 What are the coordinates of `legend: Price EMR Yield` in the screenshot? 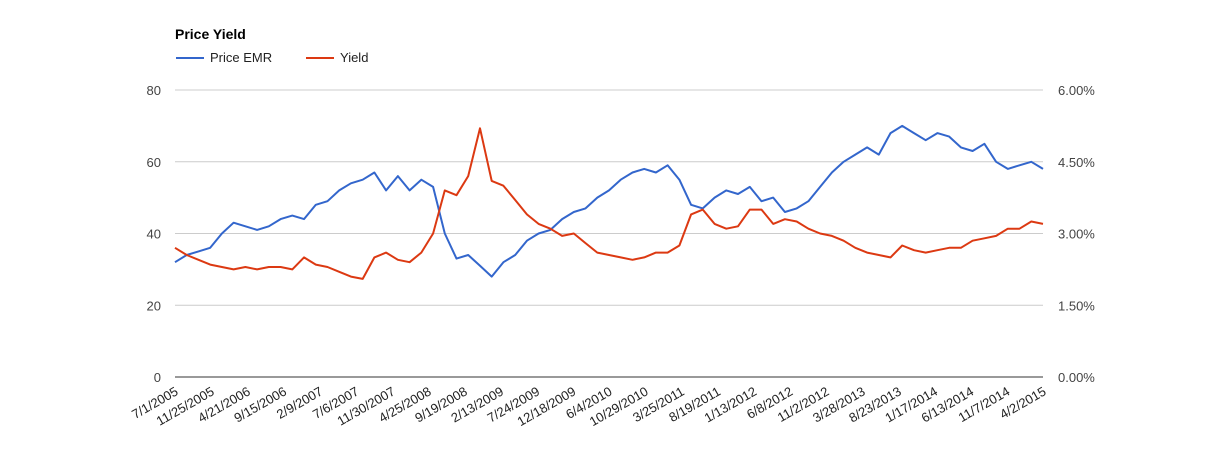 It's located at (272, 57).